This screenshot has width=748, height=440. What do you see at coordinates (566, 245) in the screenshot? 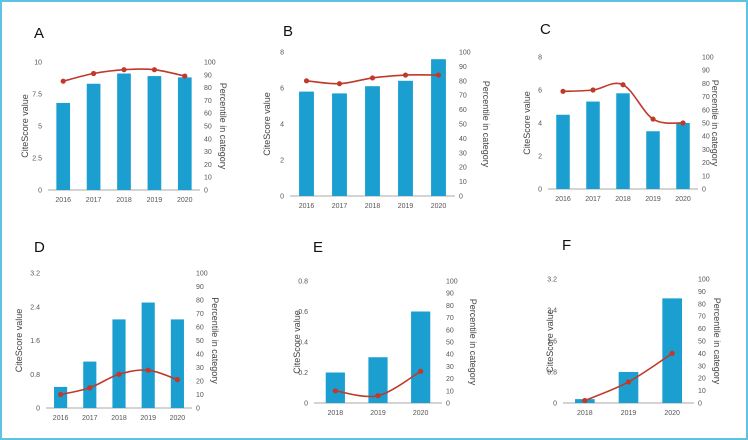
I see `panel-label: F` at bounding box center [566, 245].